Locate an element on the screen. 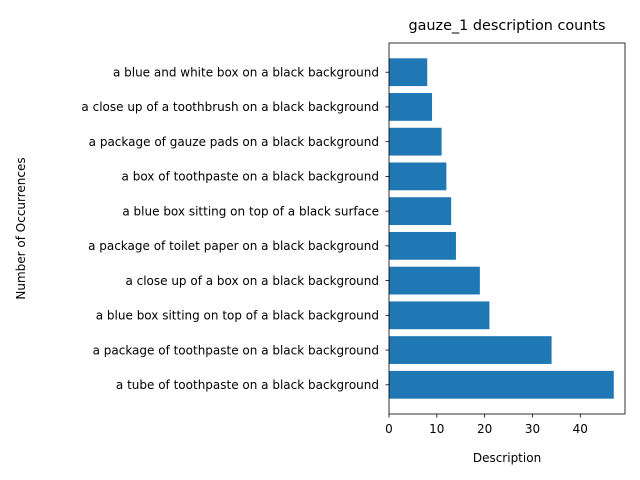 The width and height of the screenshot is (640, 480). x-tick-label: 40 is located at coordinates (580, 429).